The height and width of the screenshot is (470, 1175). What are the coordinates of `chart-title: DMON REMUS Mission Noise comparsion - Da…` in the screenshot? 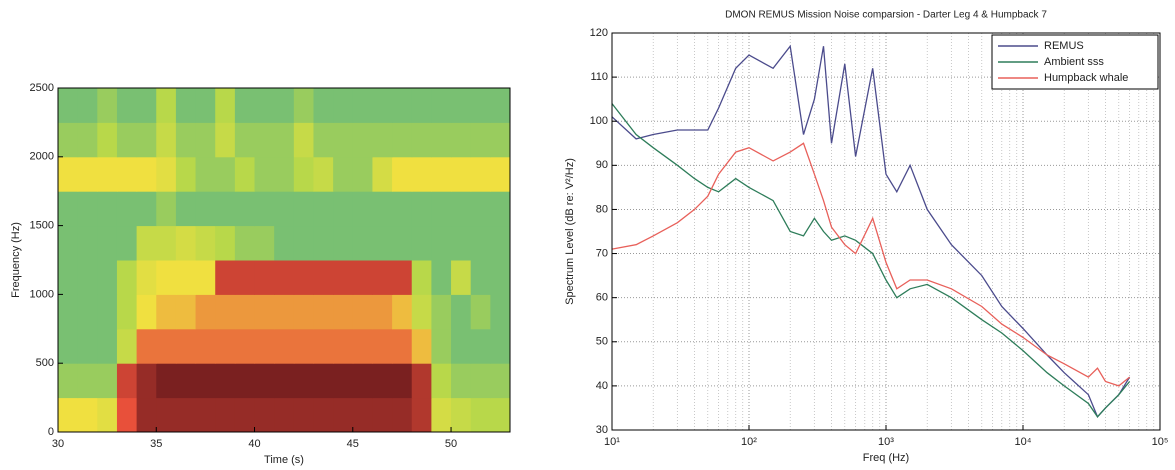 It's located at (886, 15).